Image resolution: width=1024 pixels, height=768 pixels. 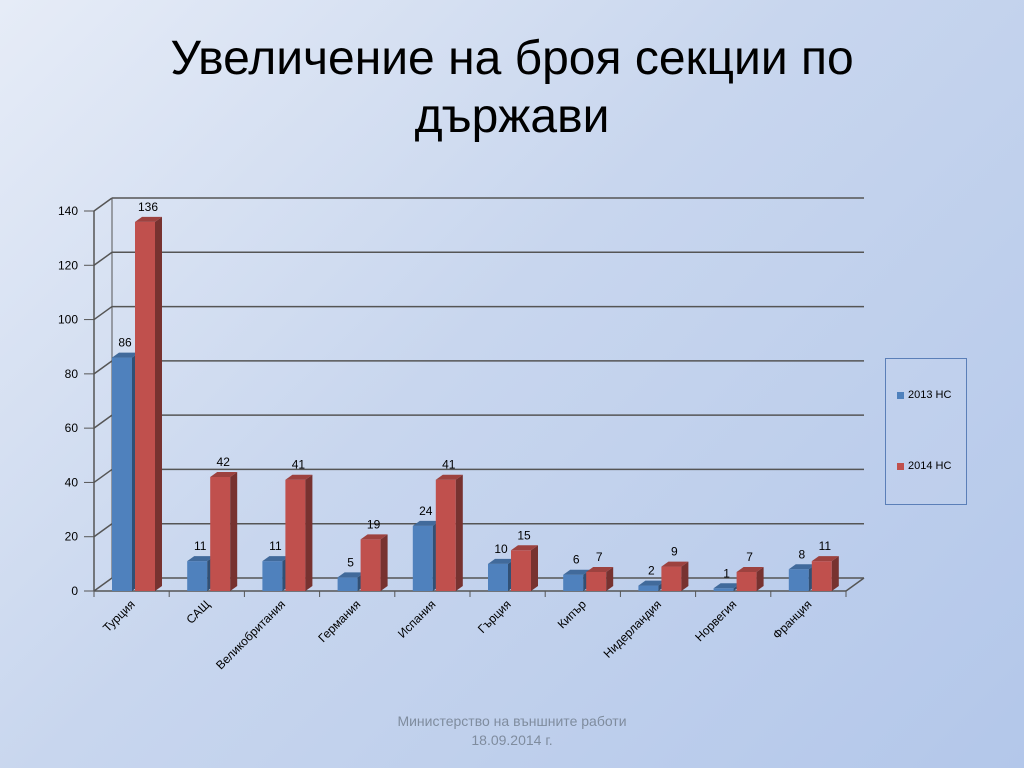 What do you see at coordinates (374, 524) in the screenshot?
I see `data-label: 19` at bounding box center [374, 524].